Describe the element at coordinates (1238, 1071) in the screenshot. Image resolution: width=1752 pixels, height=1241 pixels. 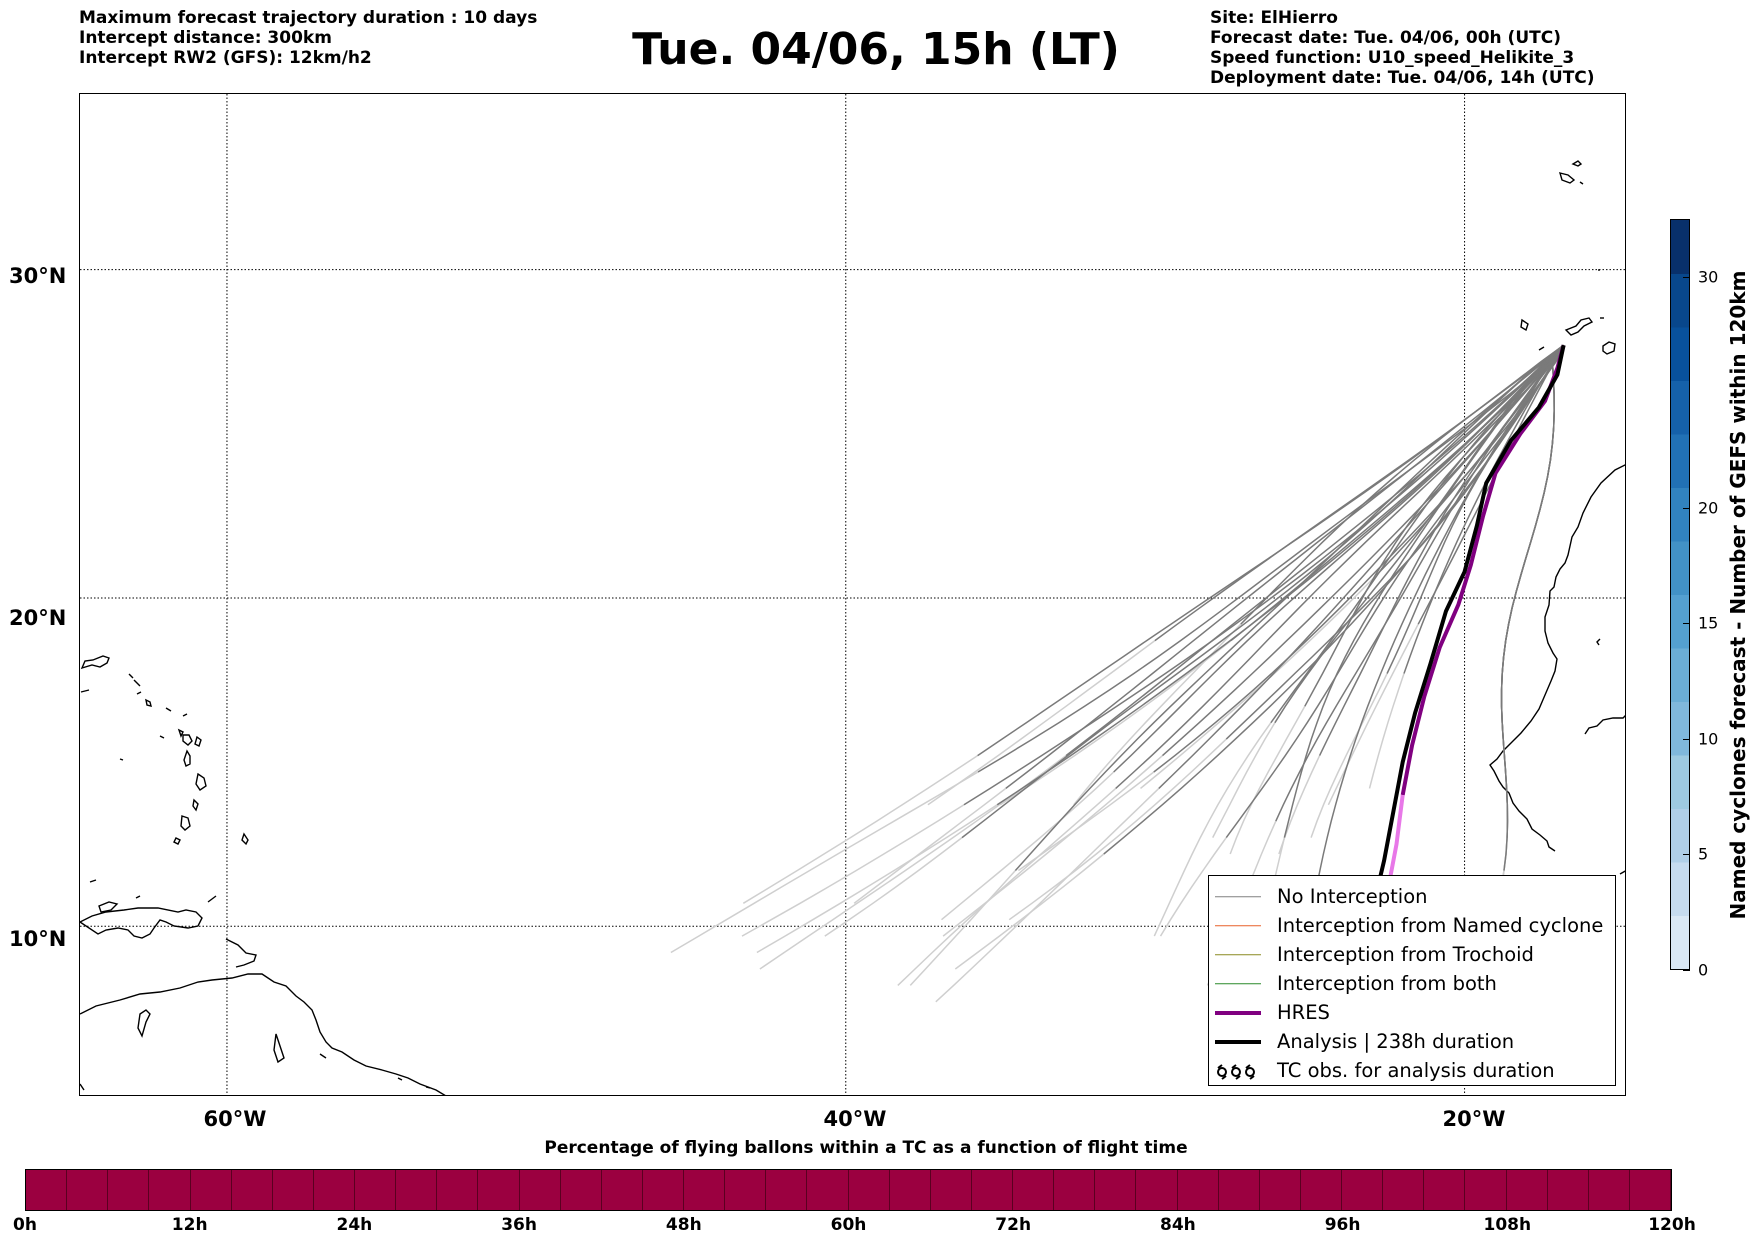
I see `cyclone-symbol-icon` at that location.